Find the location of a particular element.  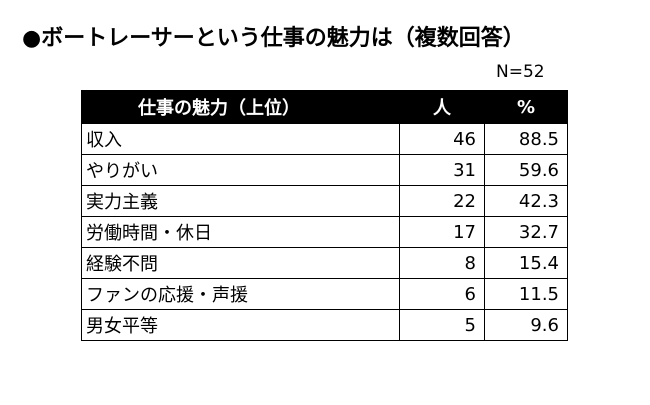

row-count: 8 is located at coordinates (442, 263).